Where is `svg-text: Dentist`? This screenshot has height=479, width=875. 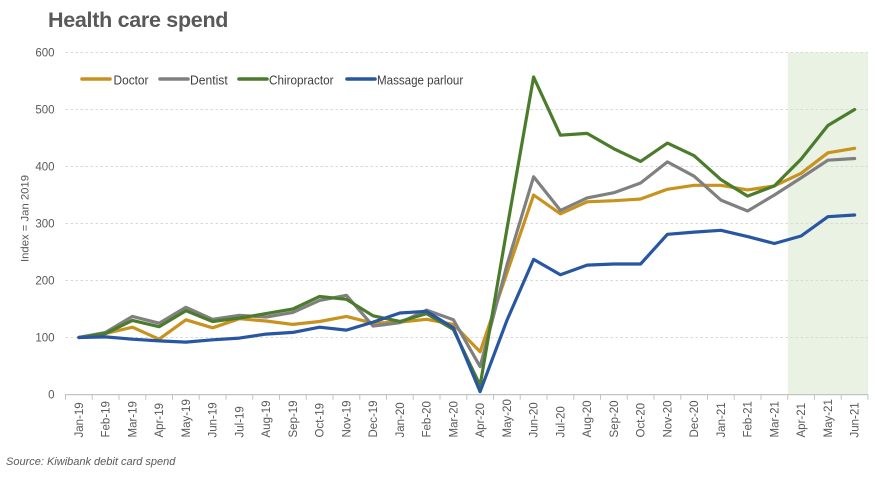
svg-text: Dentist is located at coordinates (209, 80).